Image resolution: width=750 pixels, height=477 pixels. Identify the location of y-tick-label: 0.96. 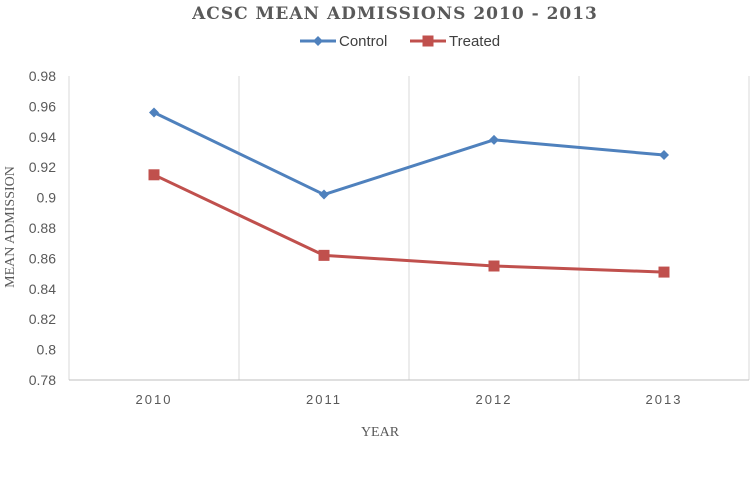
(42, 106).